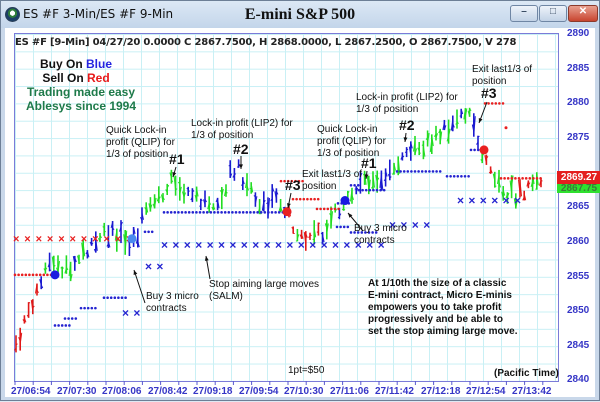 Image resolution: width=600 pixels, height=402 pixels. Describe the element at coordinates (241, 149) in the screenshot. I see `marker-2-left: #2` at that location.